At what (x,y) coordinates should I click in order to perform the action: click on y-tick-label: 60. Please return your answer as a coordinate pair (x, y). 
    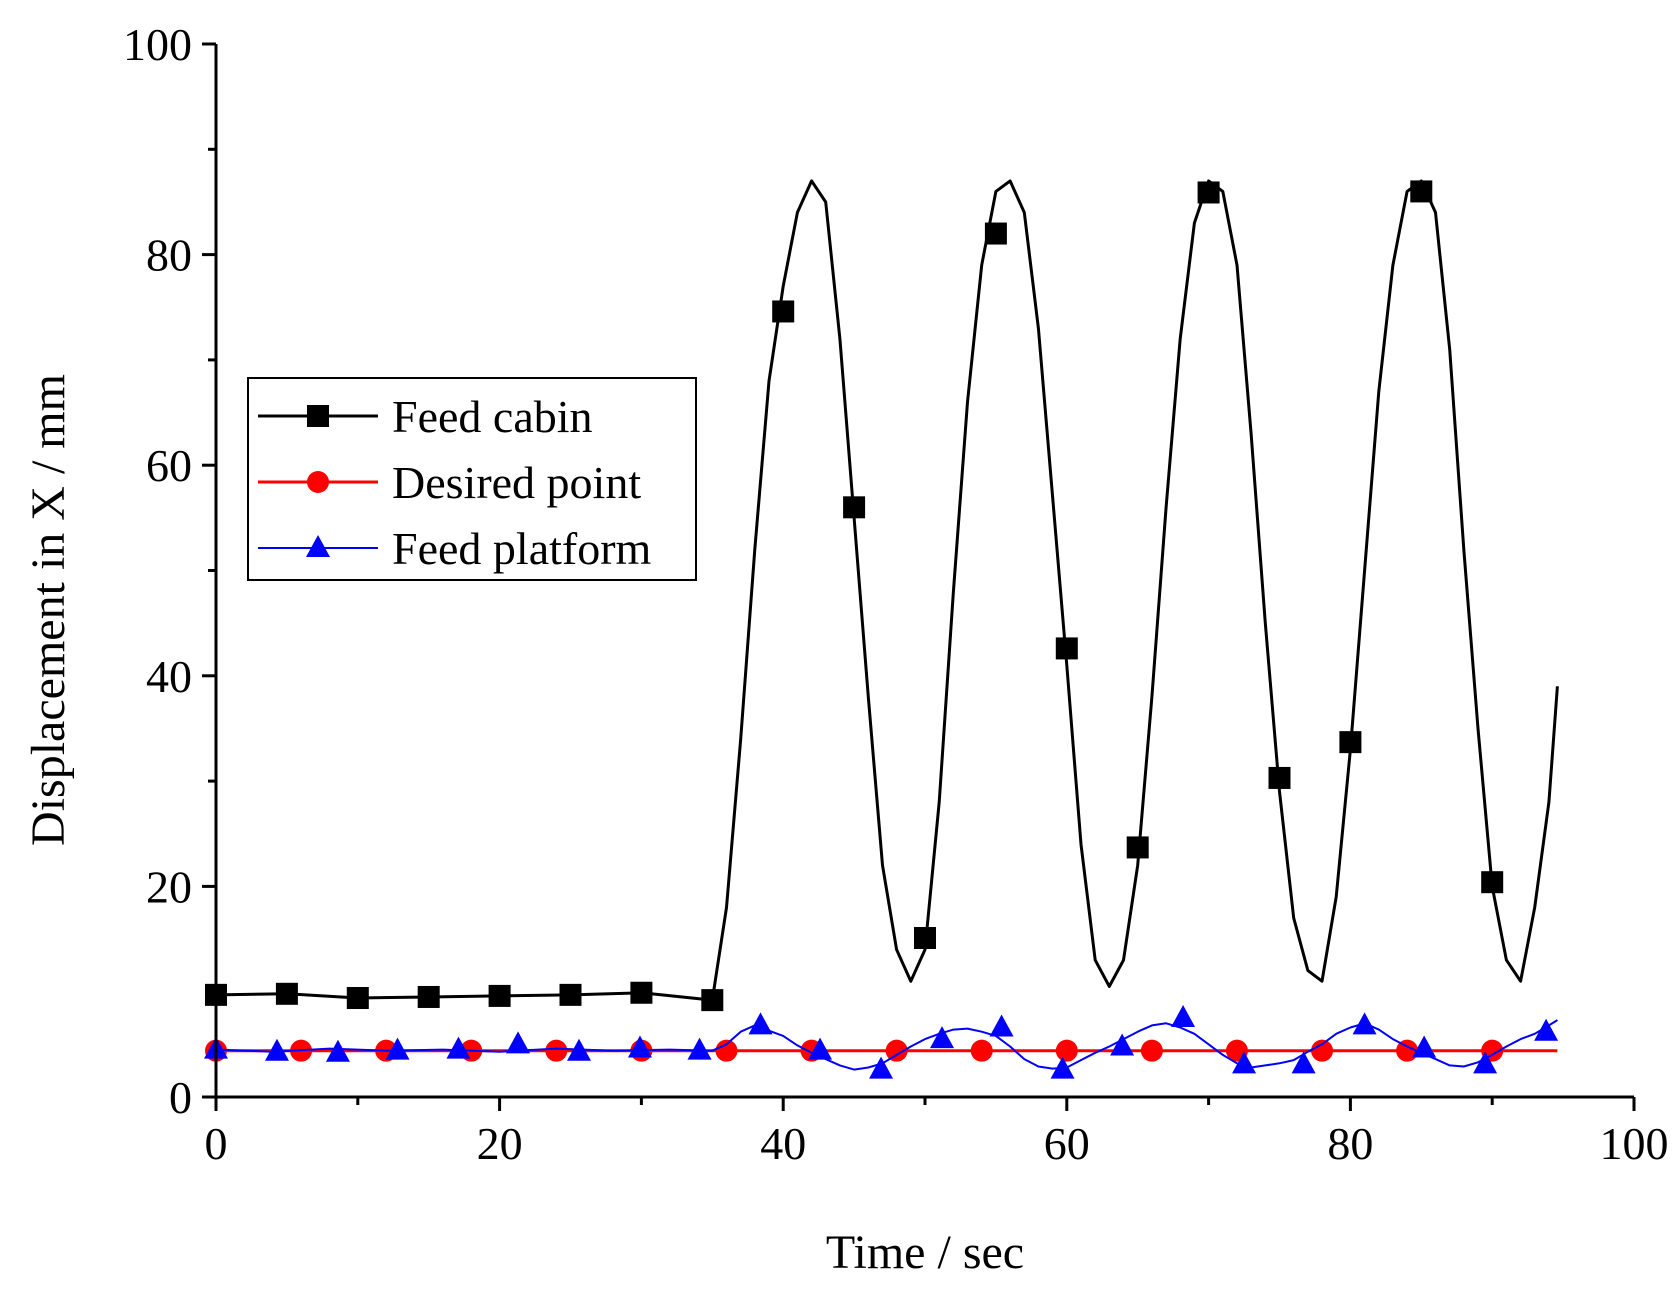
    Looking at the image, I should click on (169, 465).